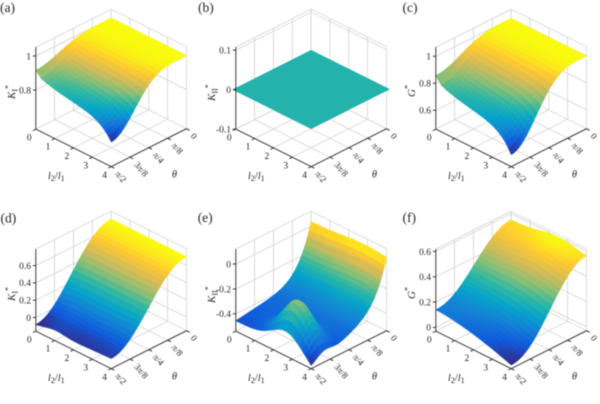  What do you see at coordinates (223, 130) in the screenshot?
I see `svg-text: -0.1` at bounding box center [223, 130].